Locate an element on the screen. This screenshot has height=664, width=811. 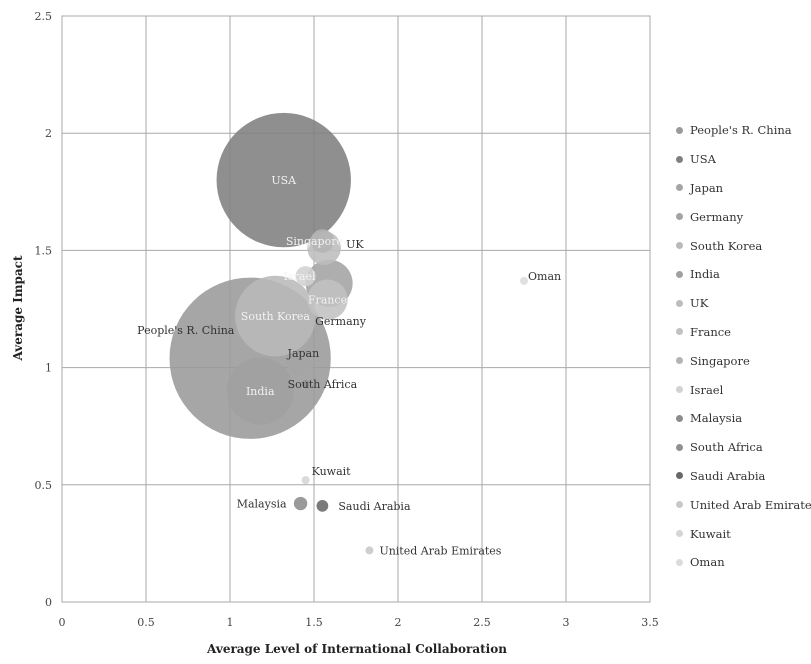
legend-item: South Korea is located at coordinates (743, 245).